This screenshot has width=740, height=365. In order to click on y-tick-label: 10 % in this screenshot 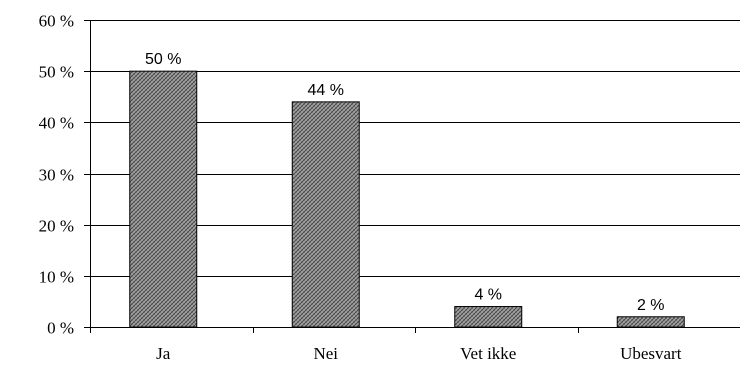, I will do `click(56, 277)`.